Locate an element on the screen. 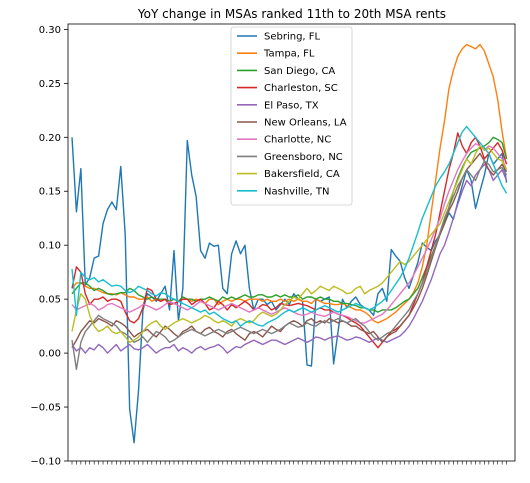 Image resolution: width=530 pixels, height=483 pixels. y-tick-label: −0.10 is located at coordinates (45, 462).